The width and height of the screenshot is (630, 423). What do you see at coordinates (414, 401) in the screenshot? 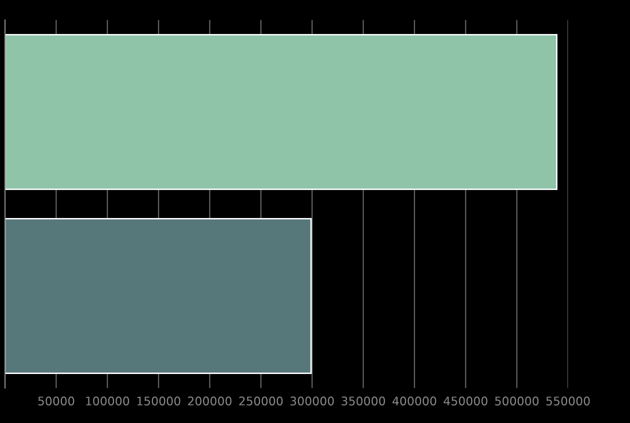
I see `x-tick-label: 400000` at bounding box center [414, 401].